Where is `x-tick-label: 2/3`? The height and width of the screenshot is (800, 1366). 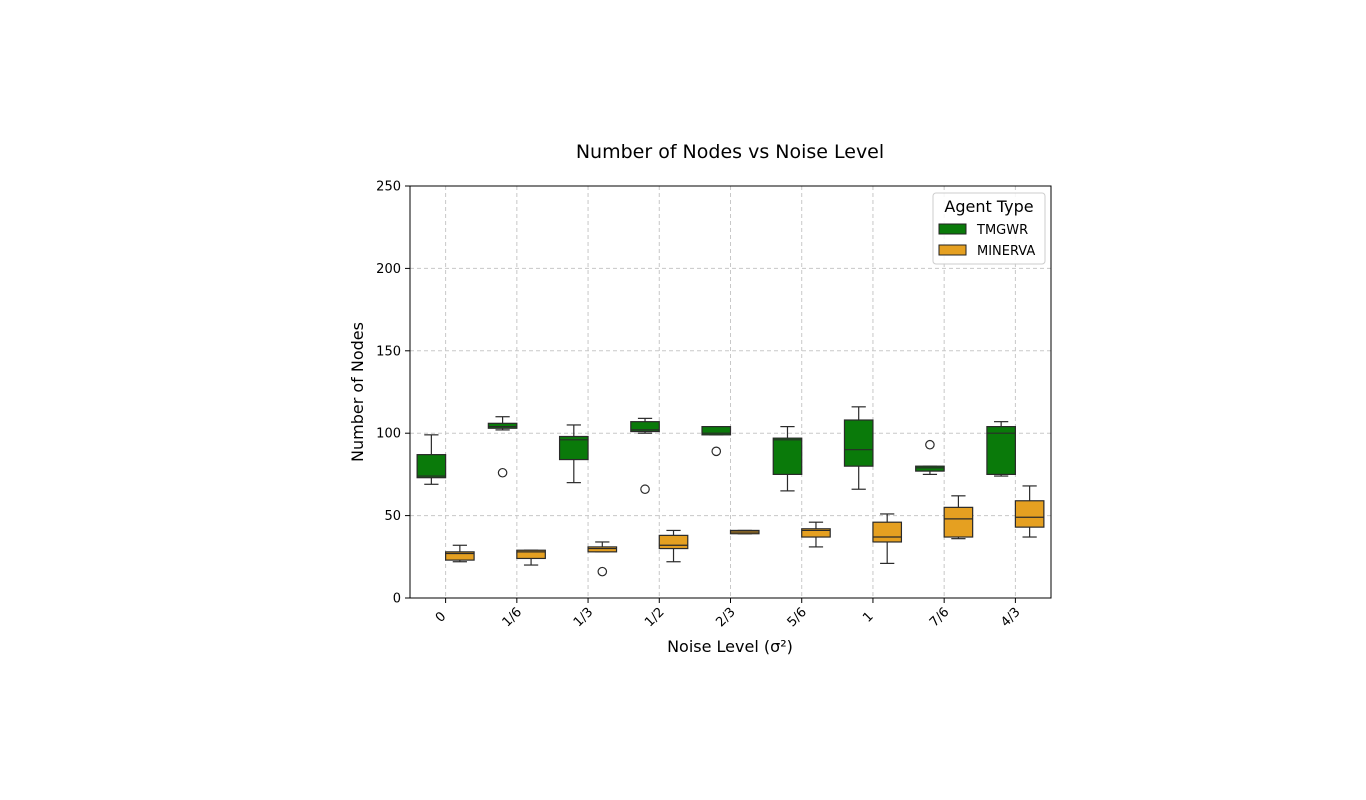 x-tick-label: 2/3 is located at coordinates (725, 617).